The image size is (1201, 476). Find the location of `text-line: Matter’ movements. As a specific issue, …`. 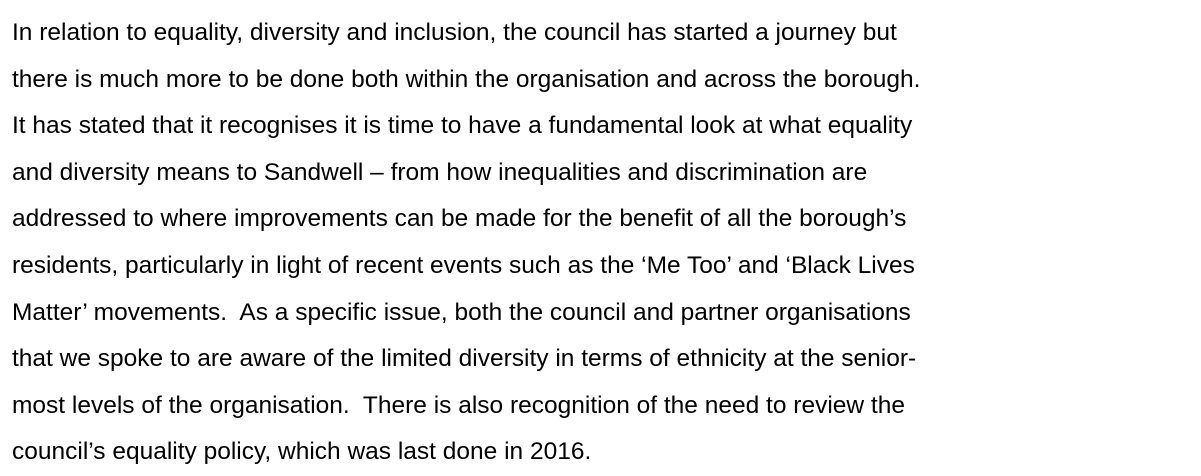

text-line: Matter’ movements. As a specific issue, … is located at coordinates (461, 312).